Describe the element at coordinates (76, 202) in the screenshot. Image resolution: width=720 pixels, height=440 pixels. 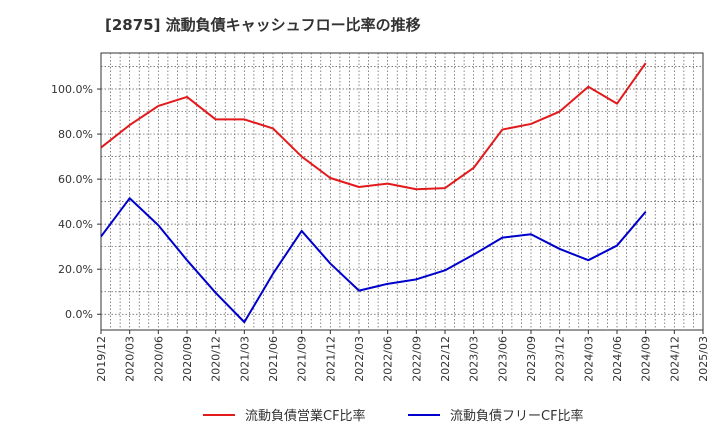
I see `y-axis-tick-labels: 0.0% 20.0% 40.0% 60.0% 80.0% 100.0%` at that location.